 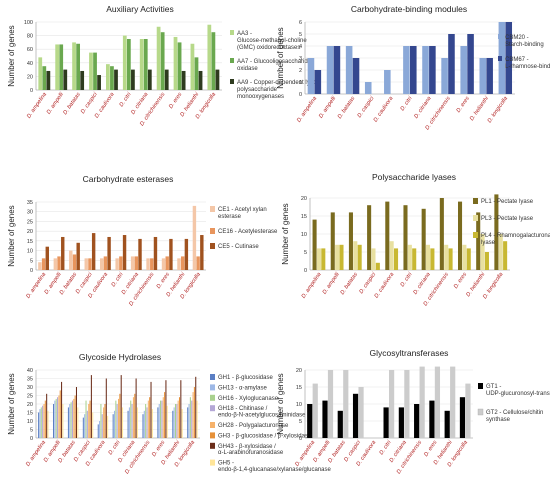 What do you see at coordinates (248, 399) in the screenshot?
I see `legend-entry: GH16 - Xyloglucanase` at bounding box center [248, 399].